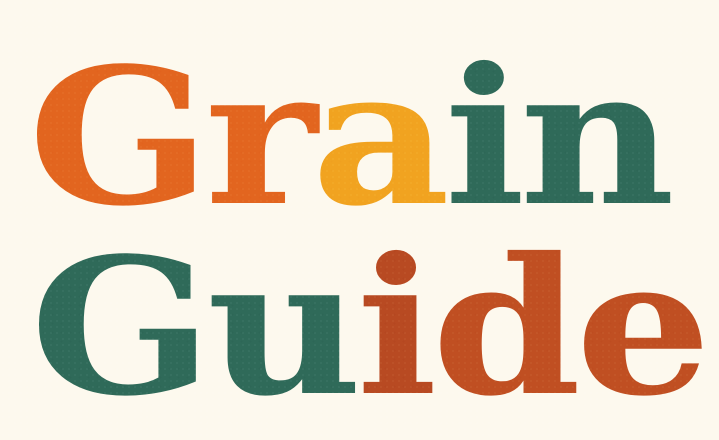 The height and width of the screenshot is (440, 719). What do you see at coordinates (261, 137) in the screenshot?
I see `logo-letter-r: r` at bounding box center [261, 137].